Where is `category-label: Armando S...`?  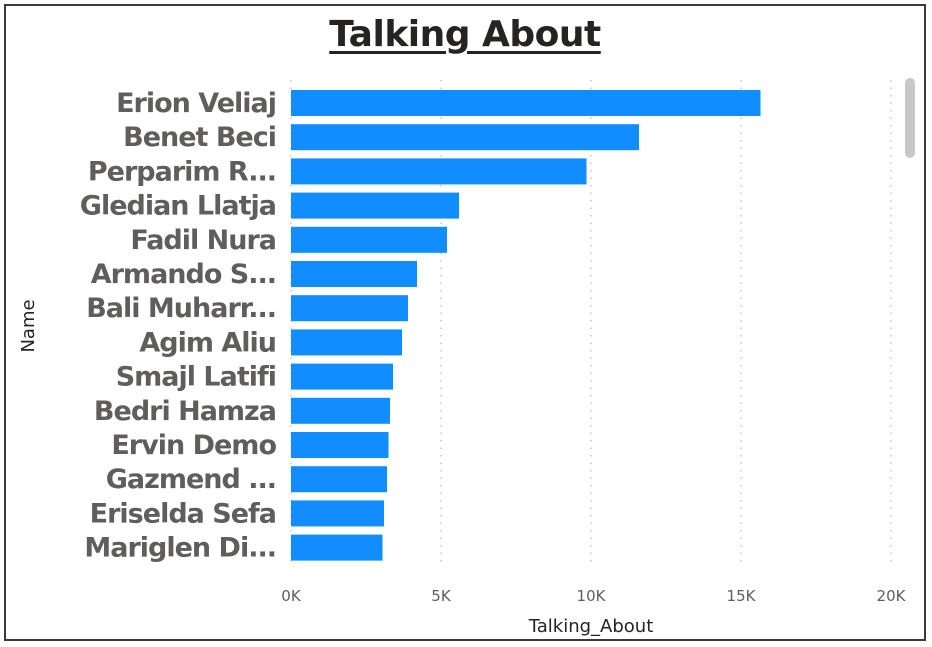 category-label: Armando S... is located at coordinates (183, 274).